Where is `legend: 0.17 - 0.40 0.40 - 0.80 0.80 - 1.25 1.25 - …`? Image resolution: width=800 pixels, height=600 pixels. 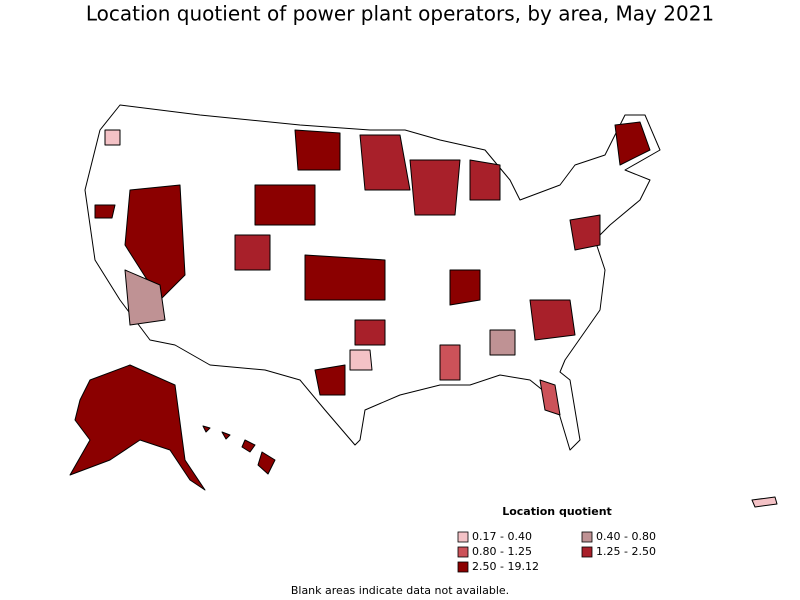 legend: 0.17 - 0.40 0.40 - 0.80 0.80 - 1.25 1.25 - … is located at coordinates (556, 551).